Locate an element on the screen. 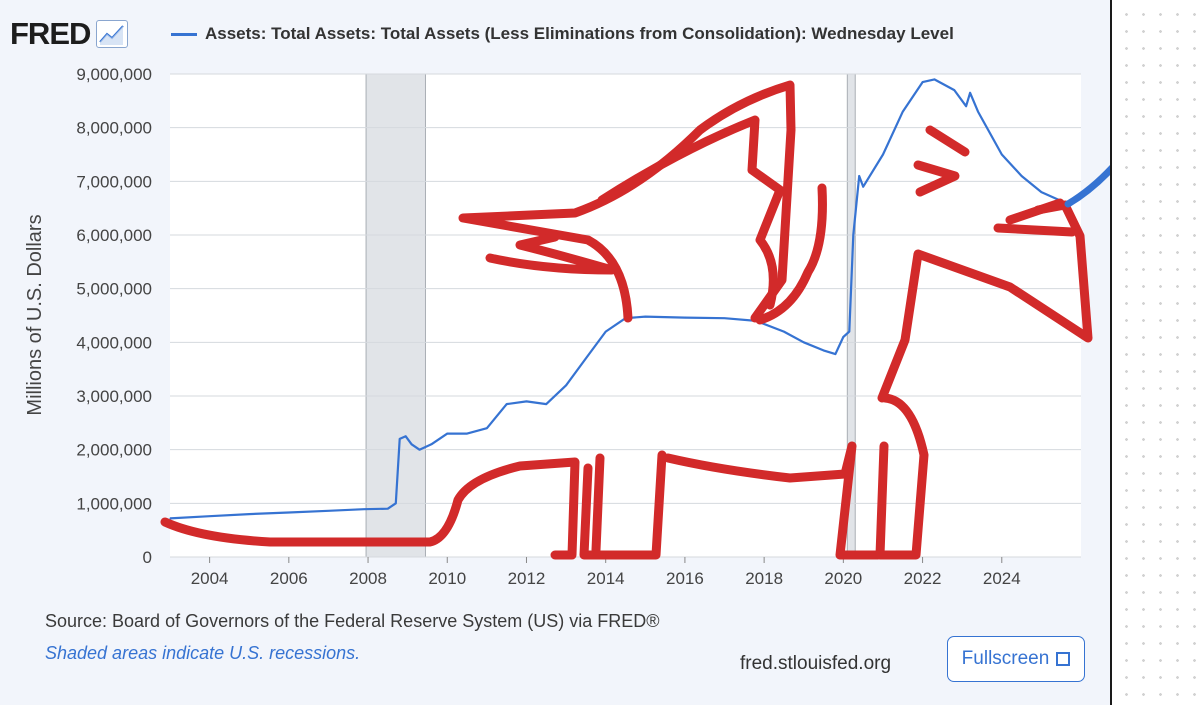 The image size is (1200, 705). x-tick-label: 2004 is located at coordinates (210, 578).